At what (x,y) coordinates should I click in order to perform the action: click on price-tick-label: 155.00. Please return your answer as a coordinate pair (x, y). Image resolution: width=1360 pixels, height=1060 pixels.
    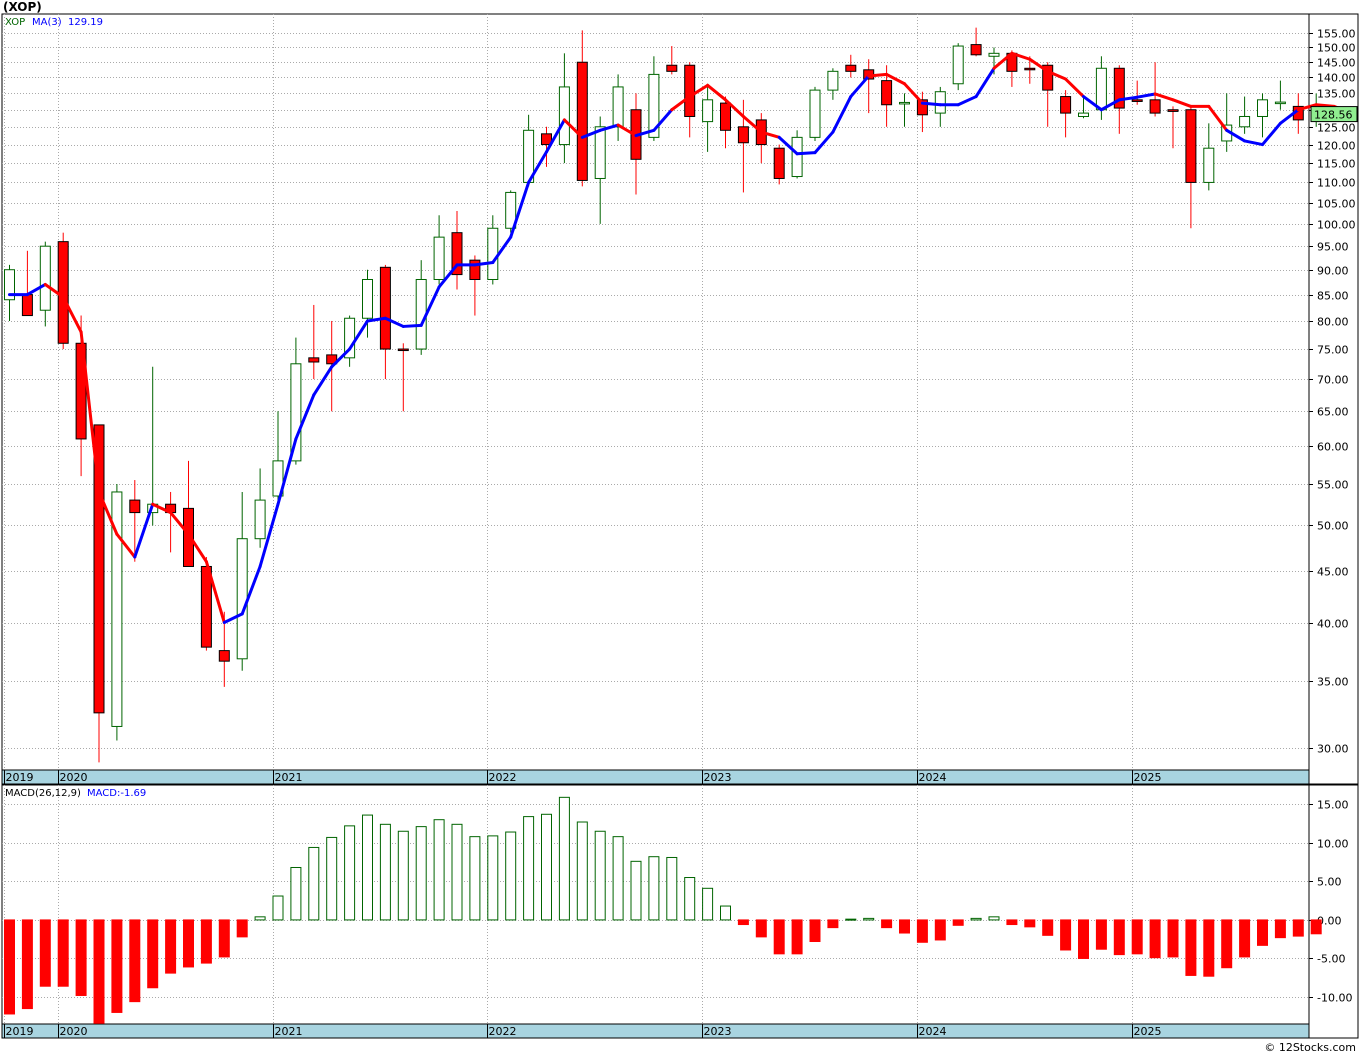
    Looking at the image, I should click on (1336, 34).